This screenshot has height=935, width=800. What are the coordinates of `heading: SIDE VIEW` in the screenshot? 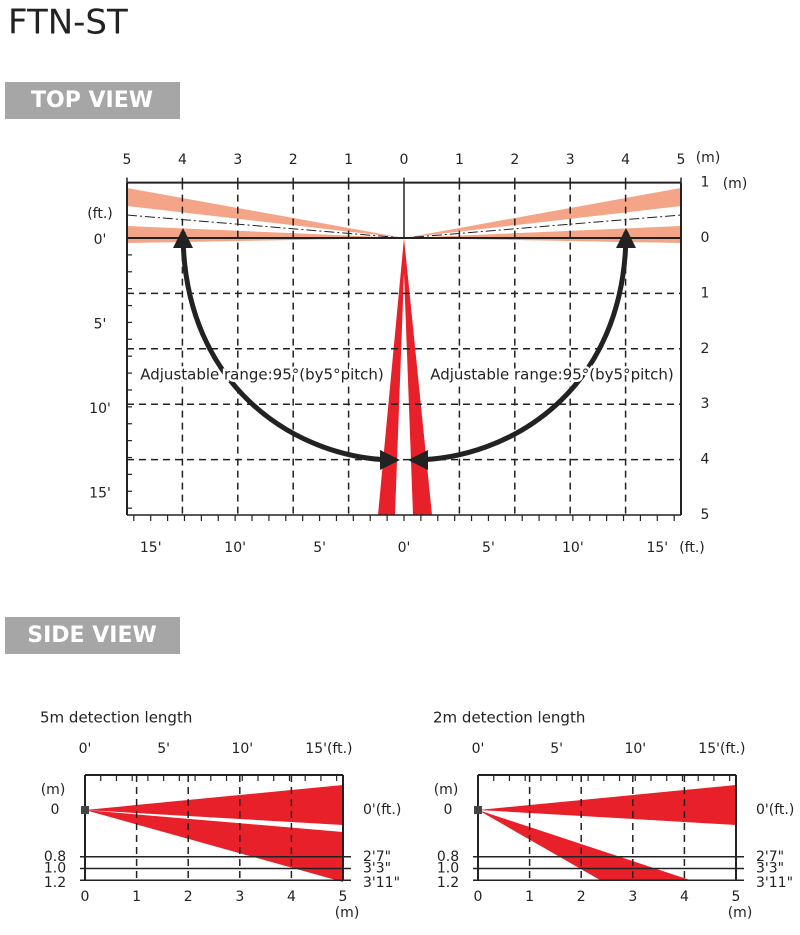 It's located at (92, 635).